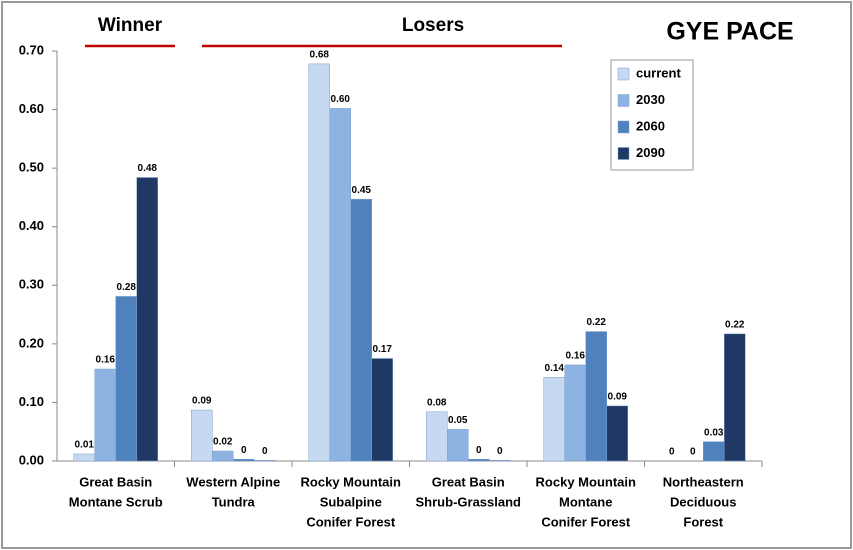 Image resolution: width=853 pixels, height=550 pixels. I want to click on legend-label: 2060, so click(650, 125).